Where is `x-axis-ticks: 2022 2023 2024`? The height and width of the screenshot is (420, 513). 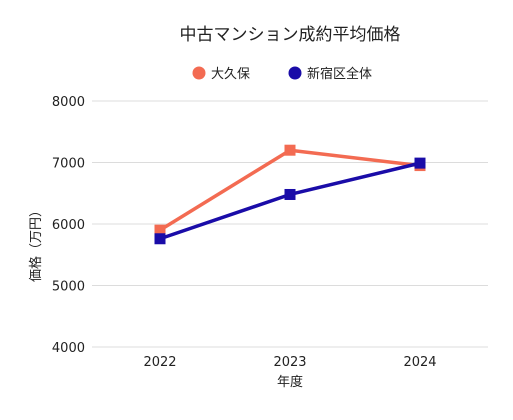 x-axis-ticks: 2022 2023 2024 is located at coordinates (289, 362).